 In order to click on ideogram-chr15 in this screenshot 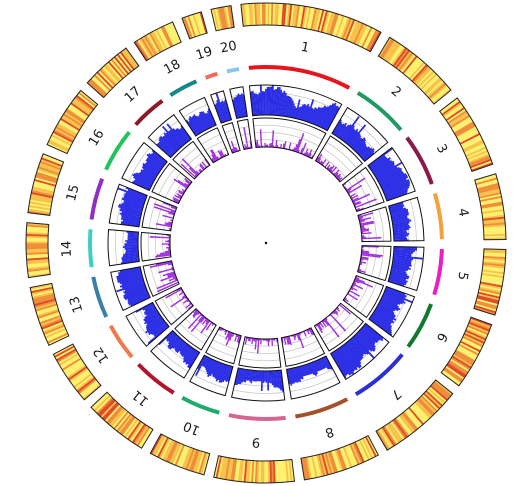, I will do `click(97, 199)`.